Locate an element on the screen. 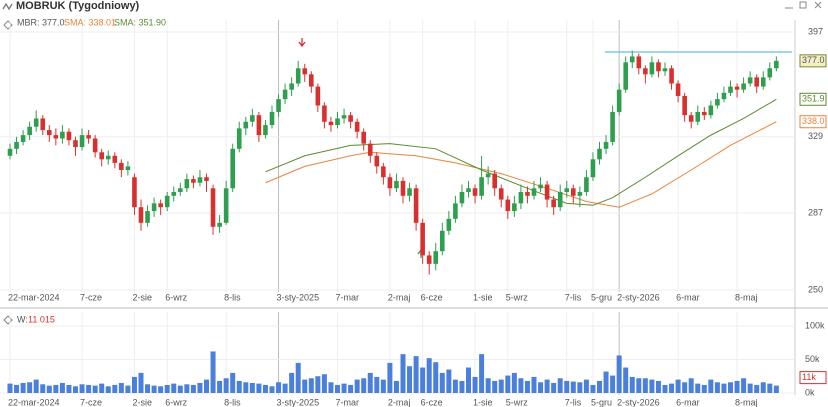 The width and height of the screenshot is (828, 407). window-controls is located at coordinates (803, 5).